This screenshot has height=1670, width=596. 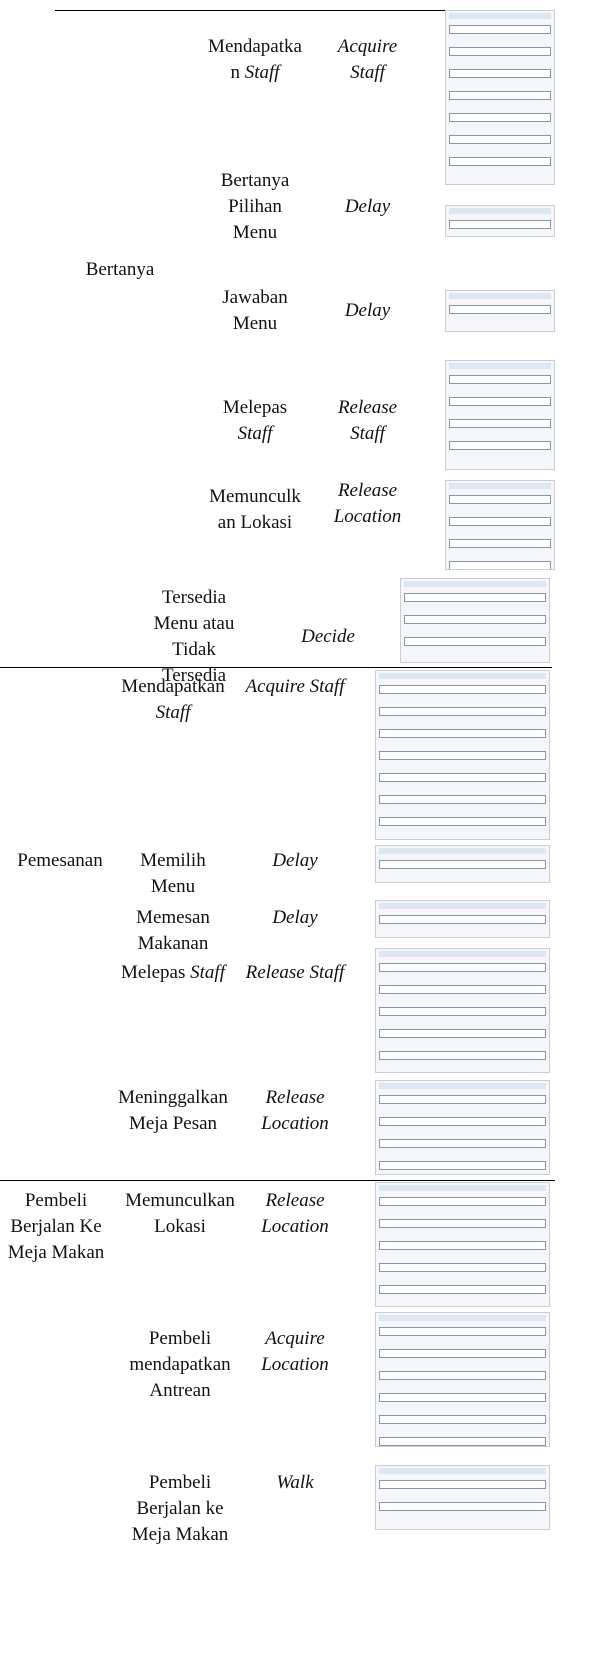 What do you see at coordinates (120, 270) in the screenshot?
I see `group-label: Bertanya` at bounding box center [120, 270].